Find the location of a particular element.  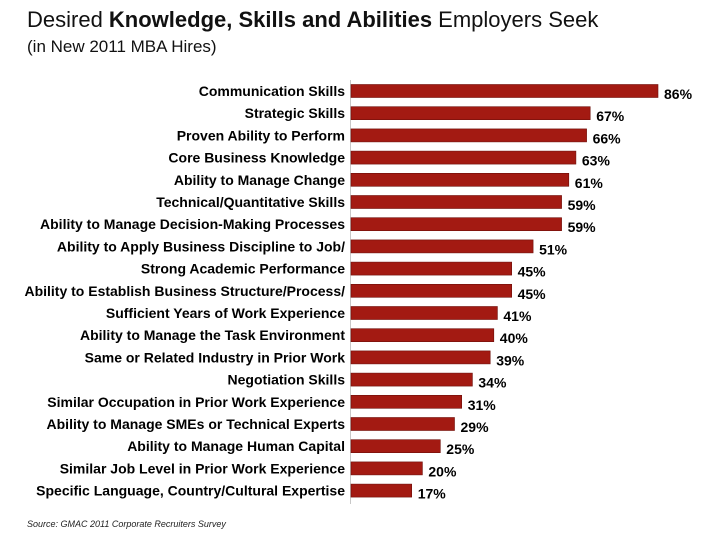

title-emphasis: Knowledge, Skills and Abilities is located at coordinates (270, 19).